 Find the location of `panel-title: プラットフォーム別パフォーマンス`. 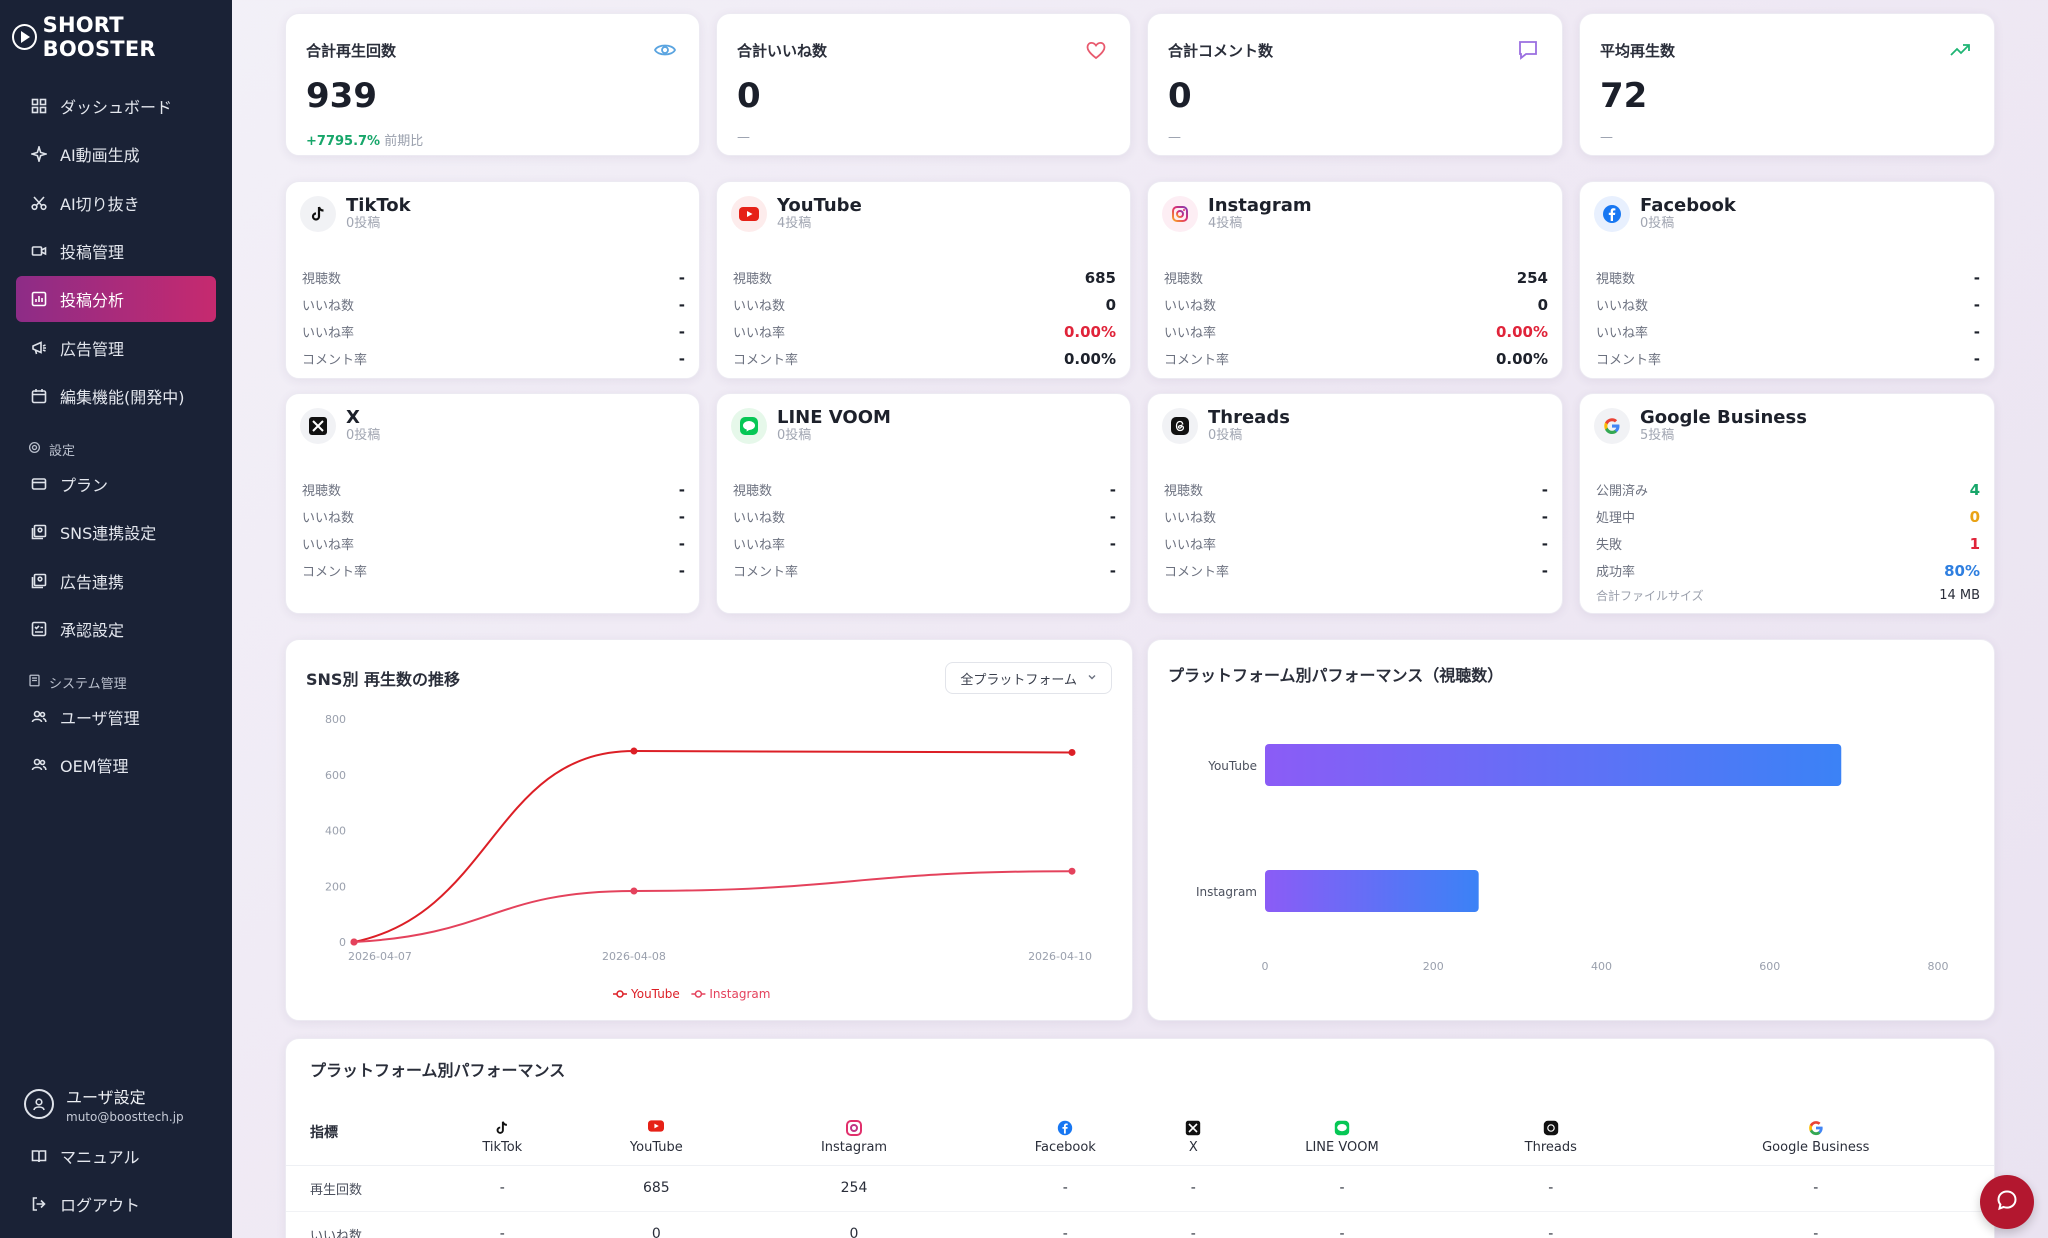

panel-title: プラットフォーム別パフォーマンス is located at coordinates (438, 1070).